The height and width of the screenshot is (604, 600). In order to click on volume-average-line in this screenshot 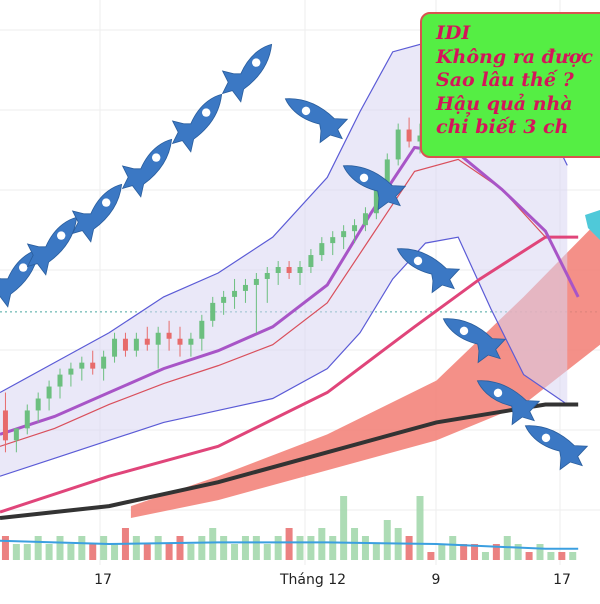, I will do `click(289, 544)`.